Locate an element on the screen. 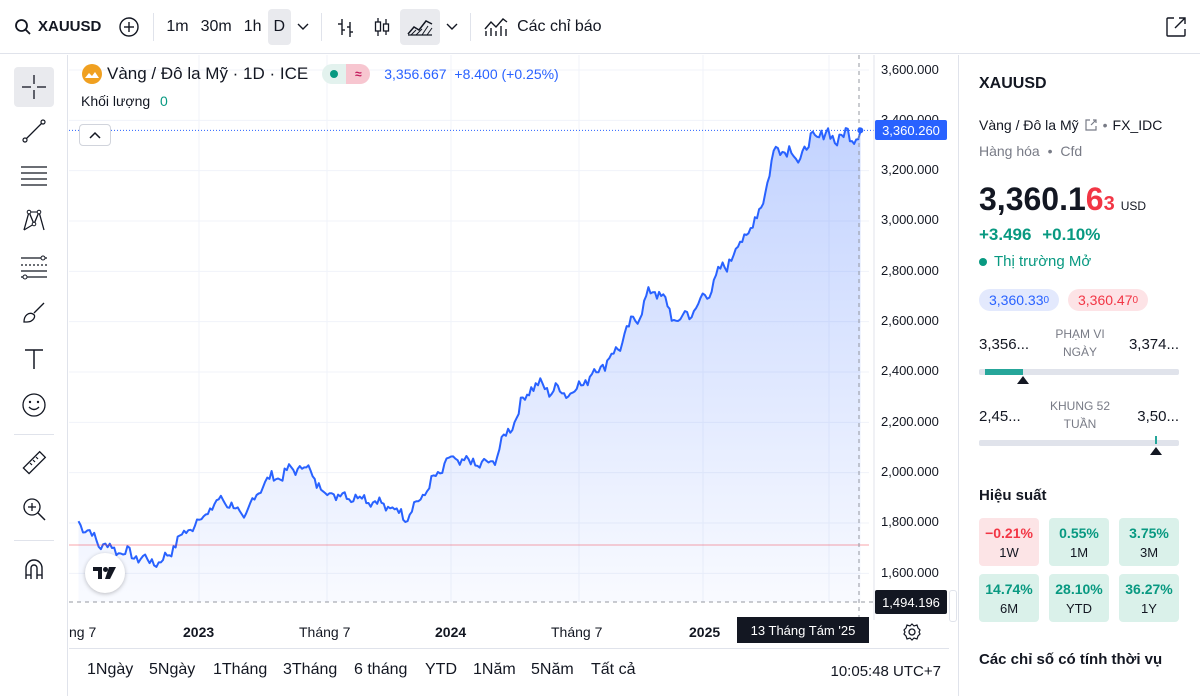 The height and width of the screenshot is (696, 1200). trendline-tool is located at coordinates (34, 131).